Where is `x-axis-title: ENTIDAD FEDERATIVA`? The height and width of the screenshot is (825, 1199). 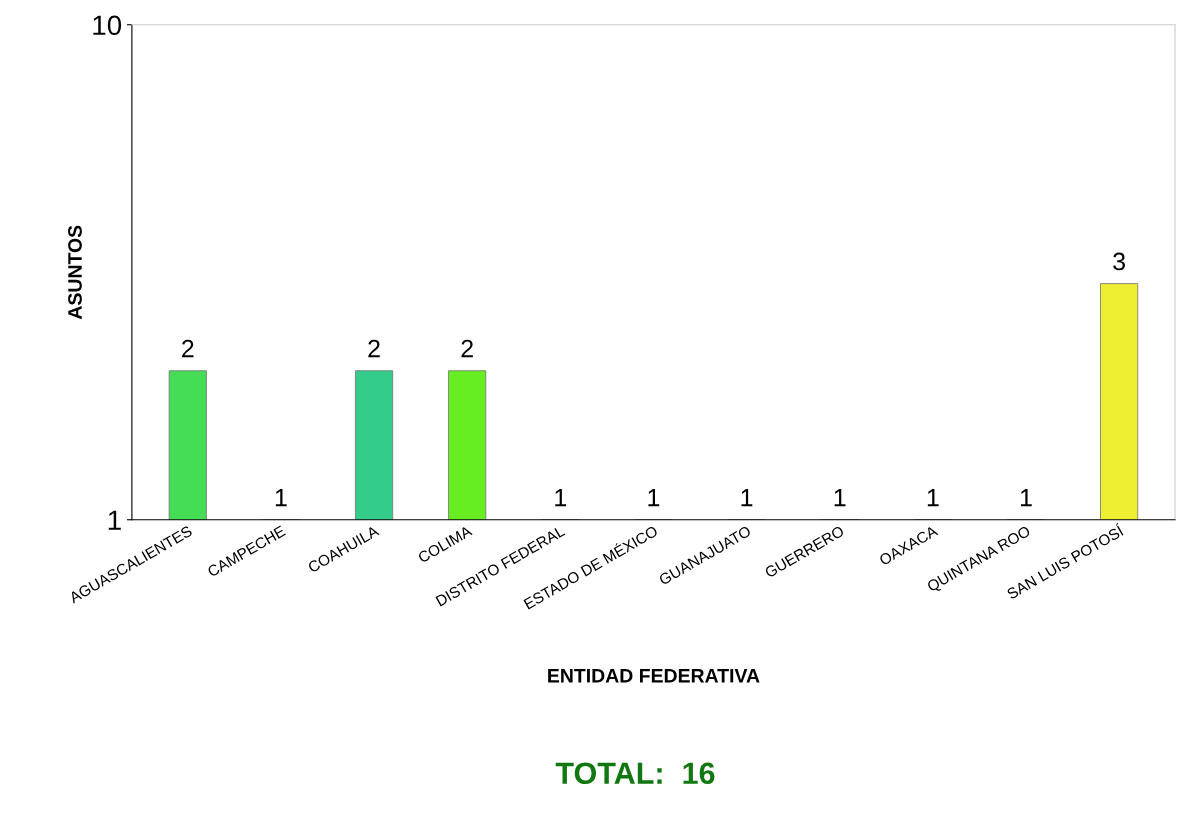
x-axis-title: ENTIDAD FEDERATIVA is located at coordinates (654, 676).